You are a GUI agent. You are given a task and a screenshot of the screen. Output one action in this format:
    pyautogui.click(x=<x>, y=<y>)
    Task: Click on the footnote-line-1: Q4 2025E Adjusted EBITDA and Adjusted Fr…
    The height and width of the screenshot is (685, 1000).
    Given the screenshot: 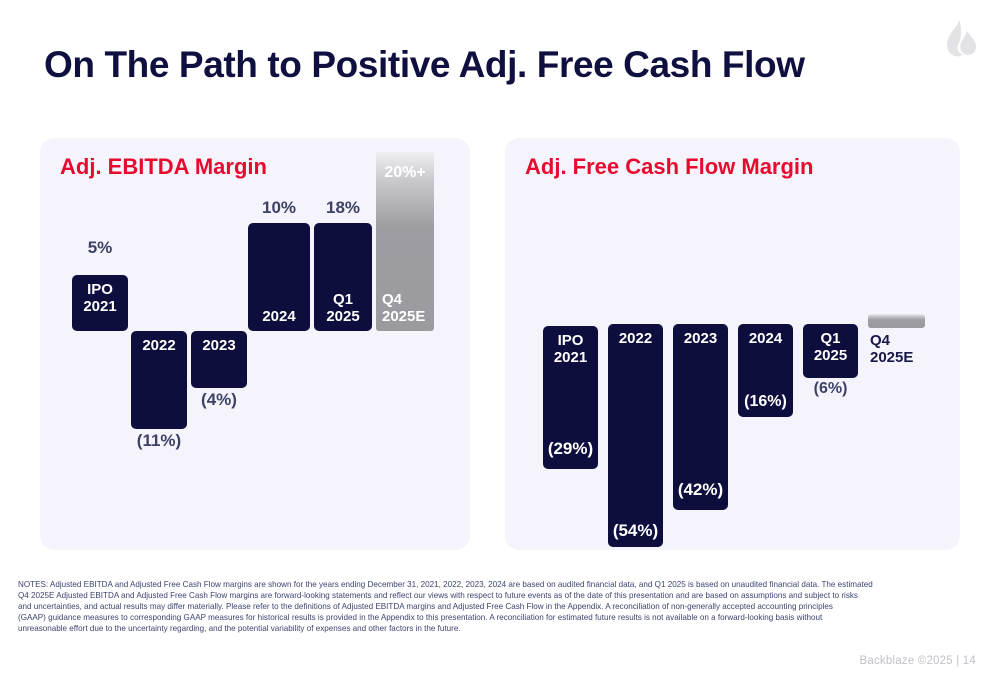 What is the action you would take?
    pyautogui.click(x=438, y=595)
    